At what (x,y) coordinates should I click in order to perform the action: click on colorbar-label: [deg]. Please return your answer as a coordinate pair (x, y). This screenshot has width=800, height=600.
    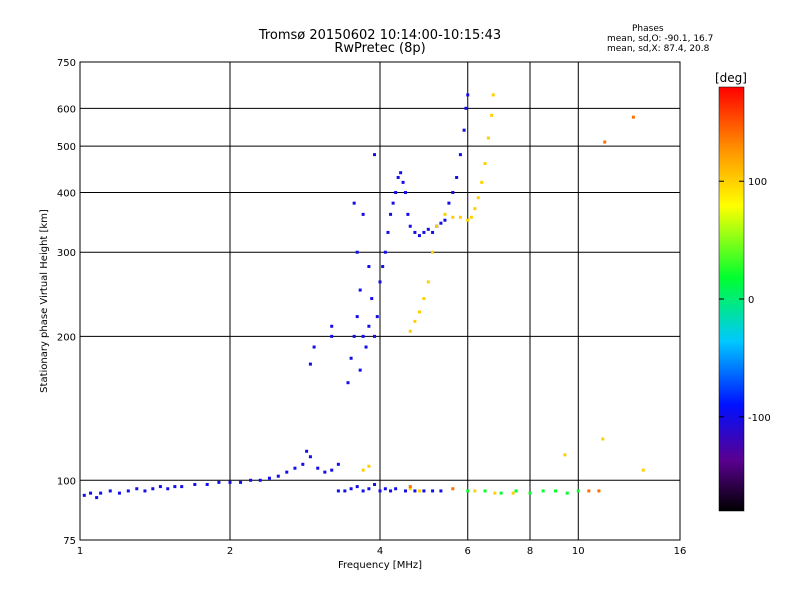
    Looking at the image, I should click on (731, 78).